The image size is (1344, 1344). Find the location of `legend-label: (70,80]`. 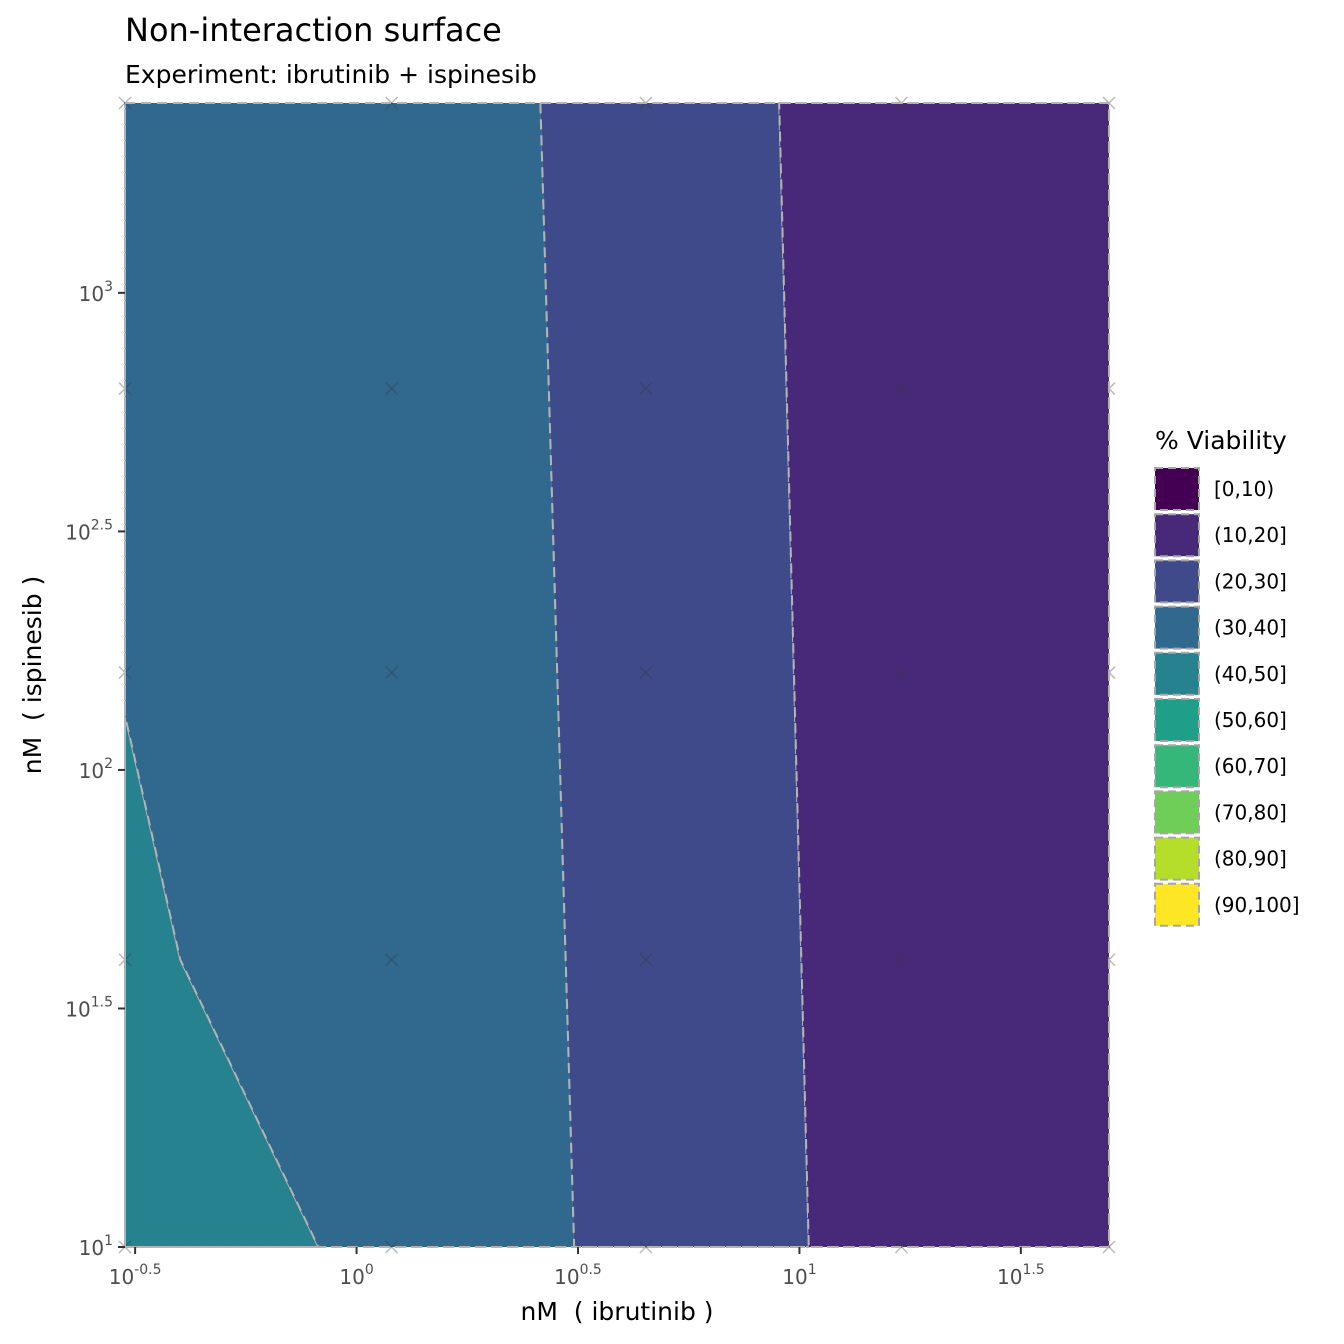

legend-label: (70,80] is located at coordinates (1250, 812).